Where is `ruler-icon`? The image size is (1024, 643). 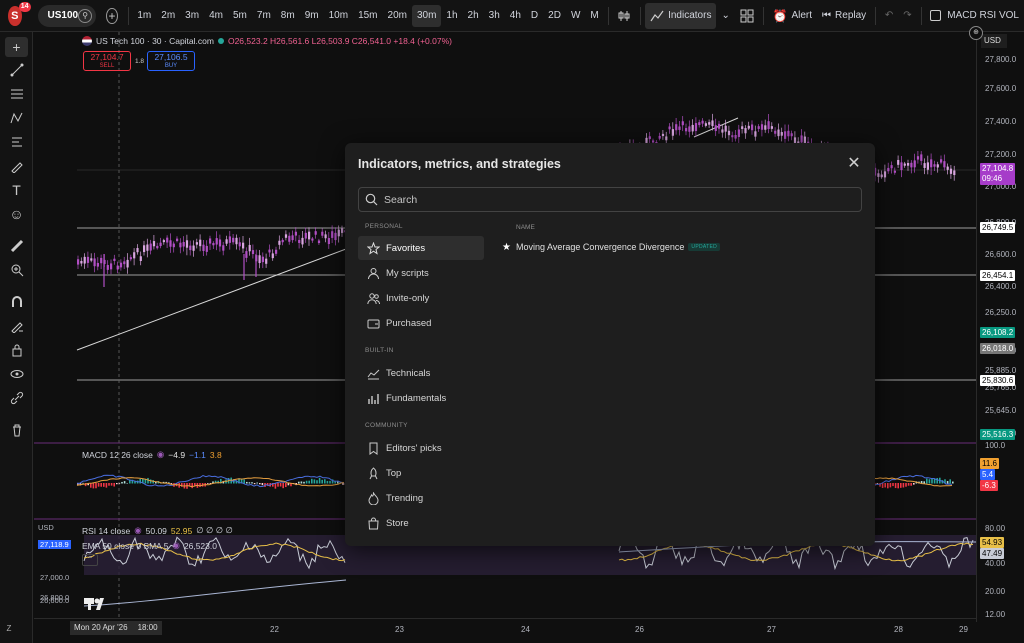
ruler-icon is located at coordinates (16, 246).